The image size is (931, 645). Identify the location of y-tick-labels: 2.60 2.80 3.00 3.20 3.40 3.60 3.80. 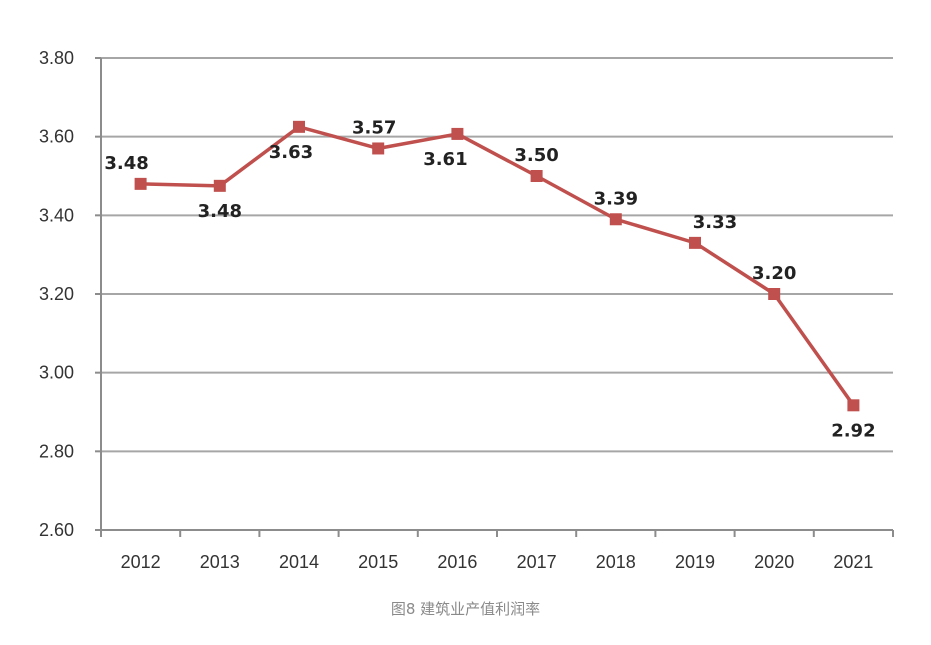
(56, 294).